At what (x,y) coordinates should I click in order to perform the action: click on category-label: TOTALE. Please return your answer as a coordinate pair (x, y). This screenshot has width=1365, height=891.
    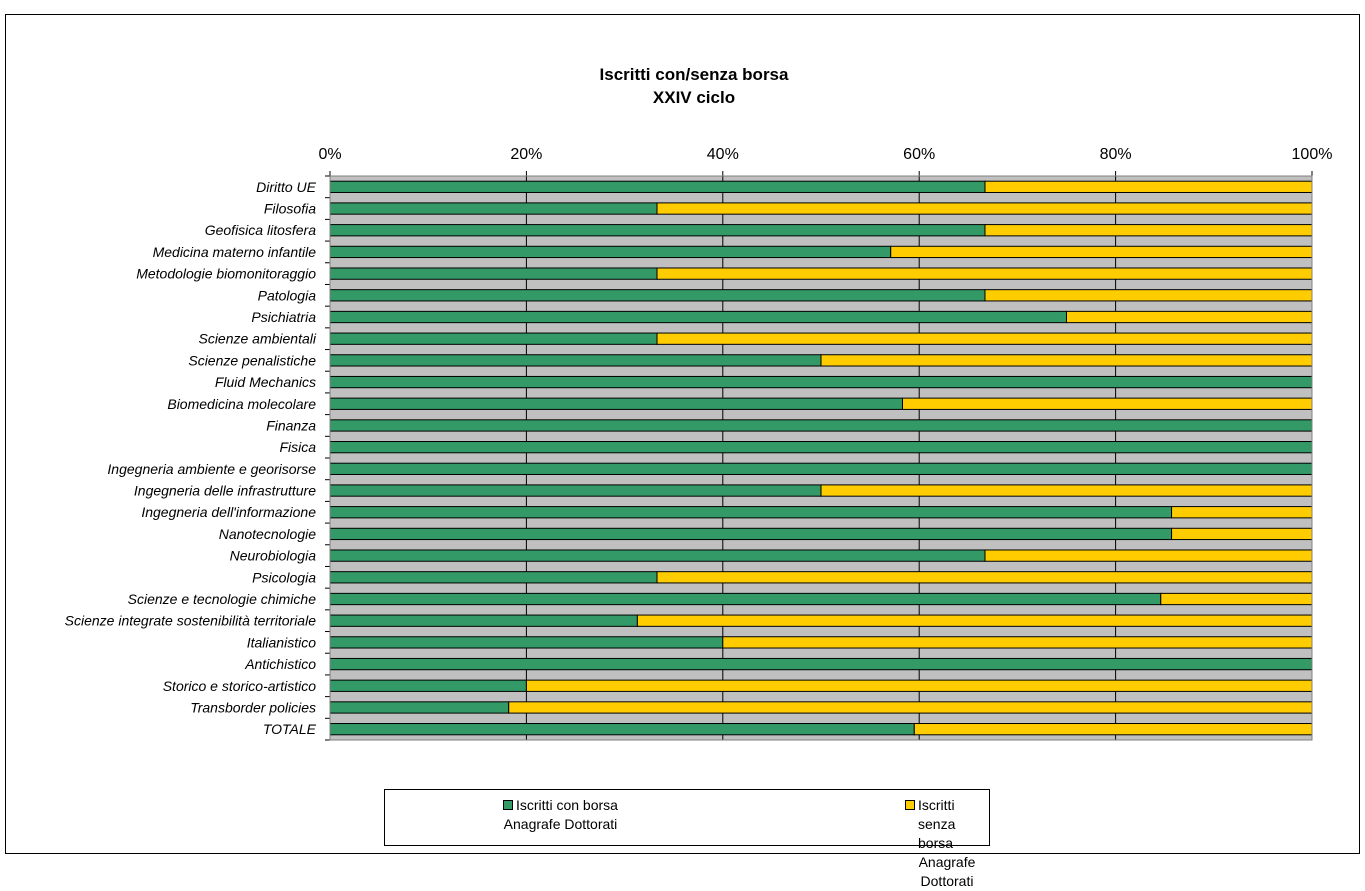
    Looking at the image, I should click on (290, 729).